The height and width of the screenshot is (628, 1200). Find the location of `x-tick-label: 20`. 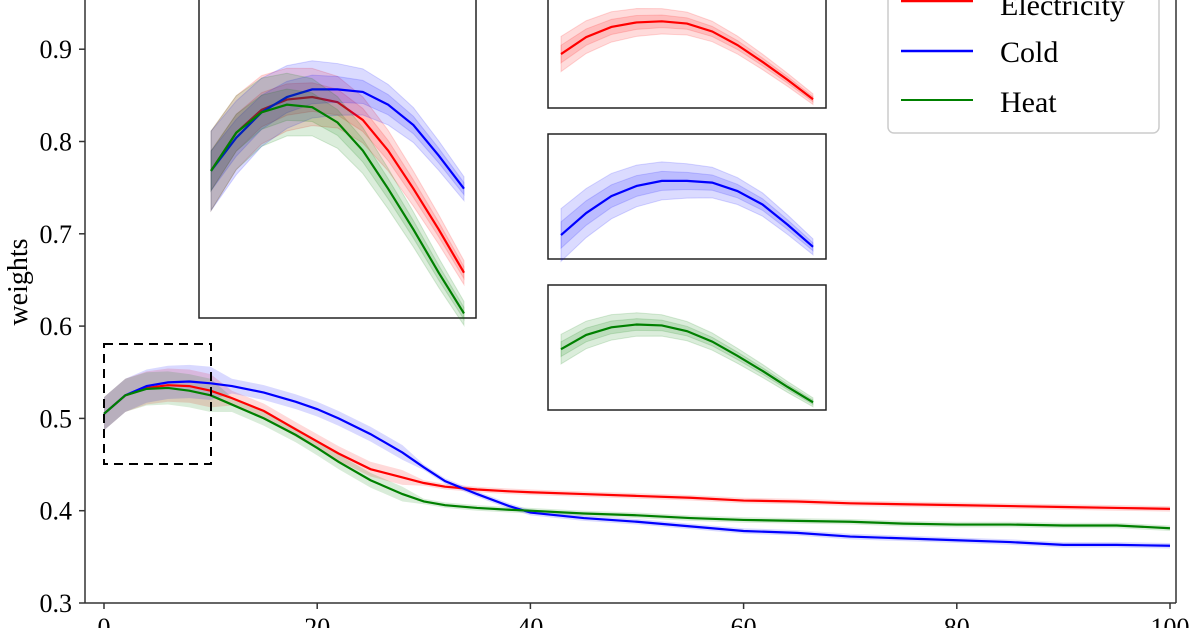

x-tick-label: 20 is located at coordinates (317, 620).